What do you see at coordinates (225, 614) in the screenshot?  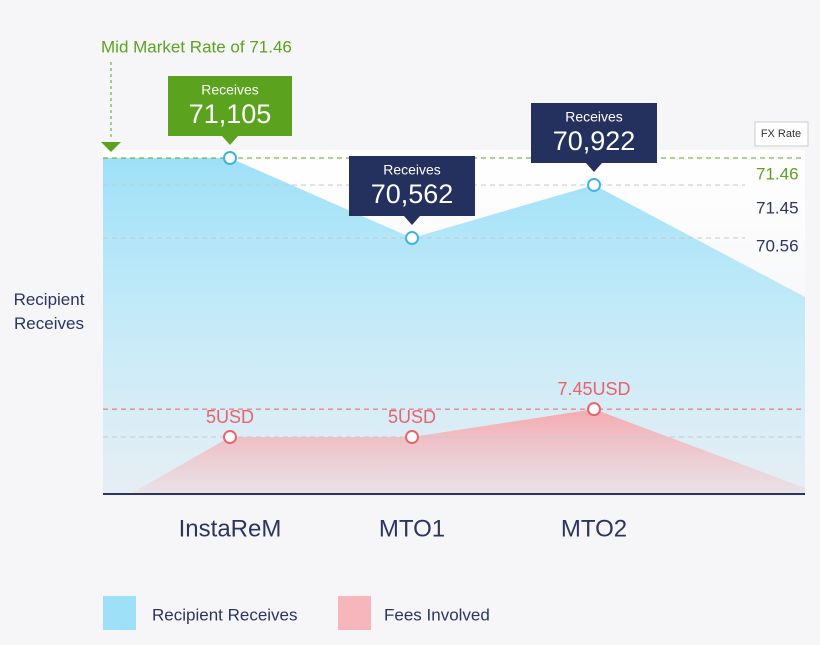 I see `legend-label: Recipient Receives` at bounding box center [225, 614].